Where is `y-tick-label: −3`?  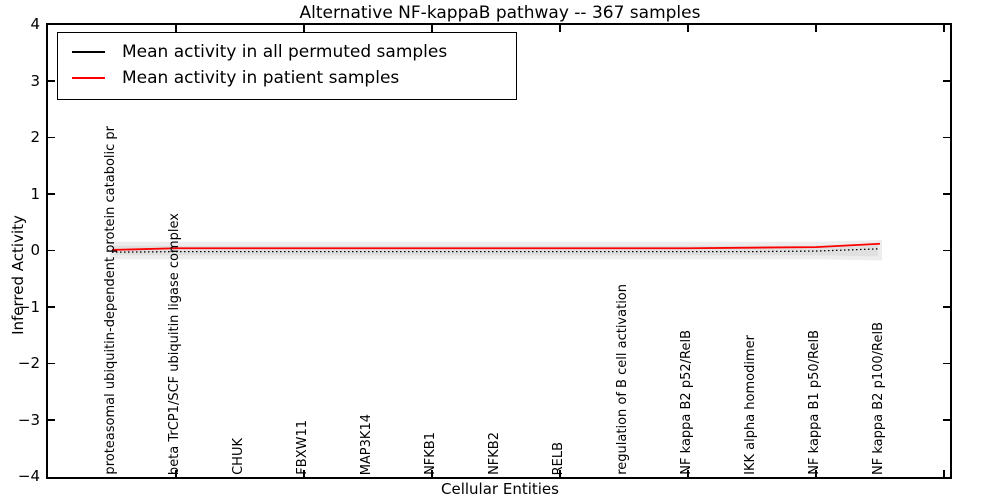 y-tick-label: −3 is located at coordinates (28, 419).